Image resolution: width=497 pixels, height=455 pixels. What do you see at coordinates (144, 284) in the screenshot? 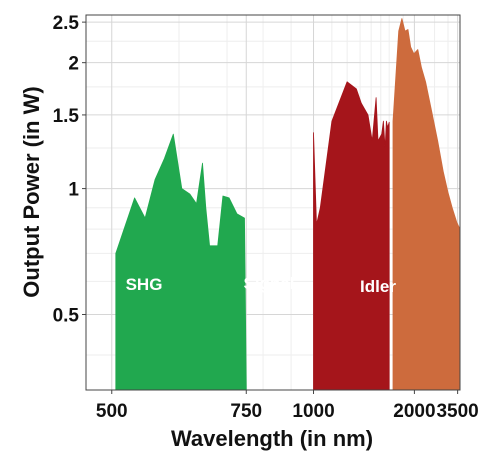
I see `series-label-shg: SHG` at bounding box center [144, 284].